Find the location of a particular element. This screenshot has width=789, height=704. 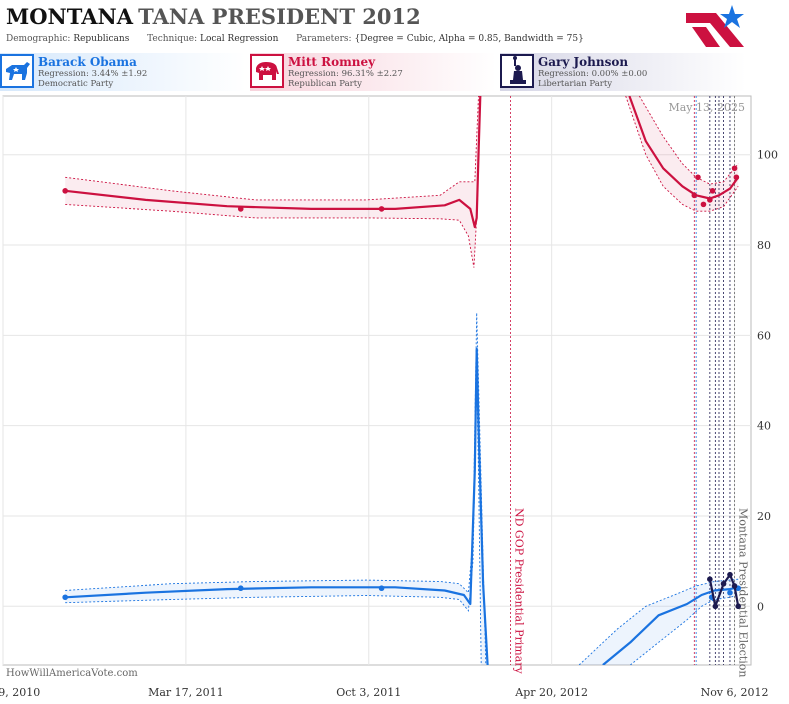

technique-value: Local Regression is located at coordinates (239, 39).